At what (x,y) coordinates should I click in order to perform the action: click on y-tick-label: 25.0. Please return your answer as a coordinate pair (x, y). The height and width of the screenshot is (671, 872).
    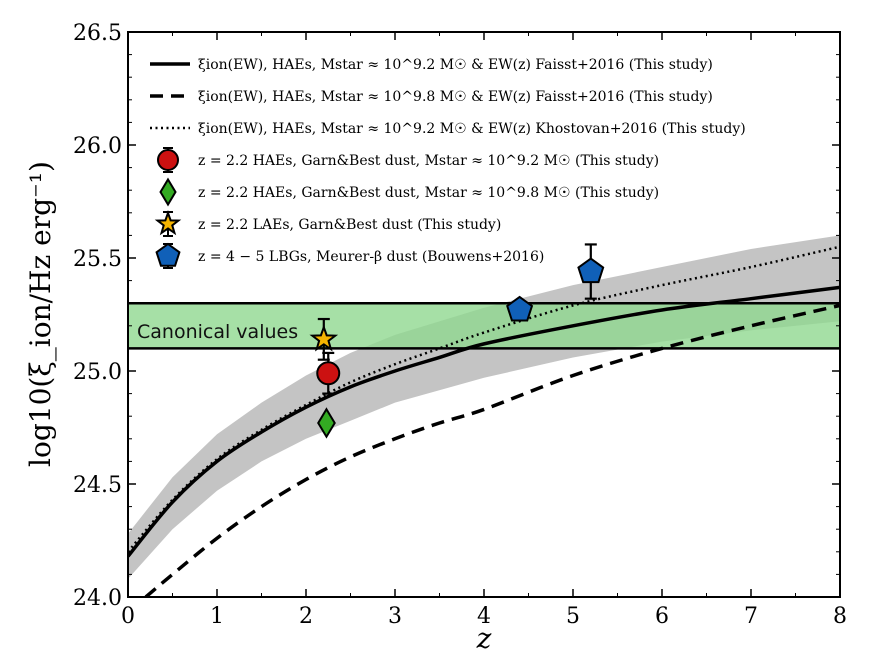
    Looking at the image, I should click on (97, 372).